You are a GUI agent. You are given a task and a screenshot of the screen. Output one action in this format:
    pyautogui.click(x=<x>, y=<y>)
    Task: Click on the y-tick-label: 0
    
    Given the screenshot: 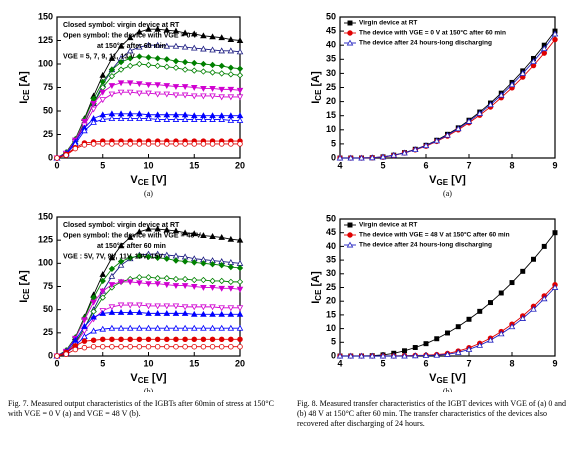 What is the action you would take?
    pyautogui.click(x=333, y=157)
    